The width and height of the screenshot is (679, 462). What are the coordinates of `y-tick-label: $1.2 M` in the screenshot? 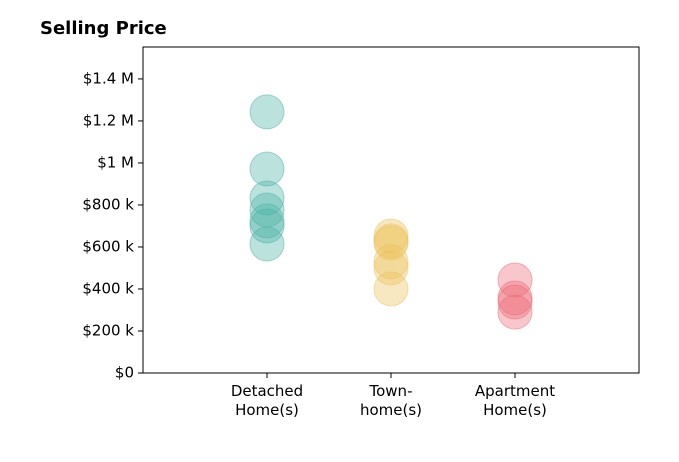 It's located at (108, 120).